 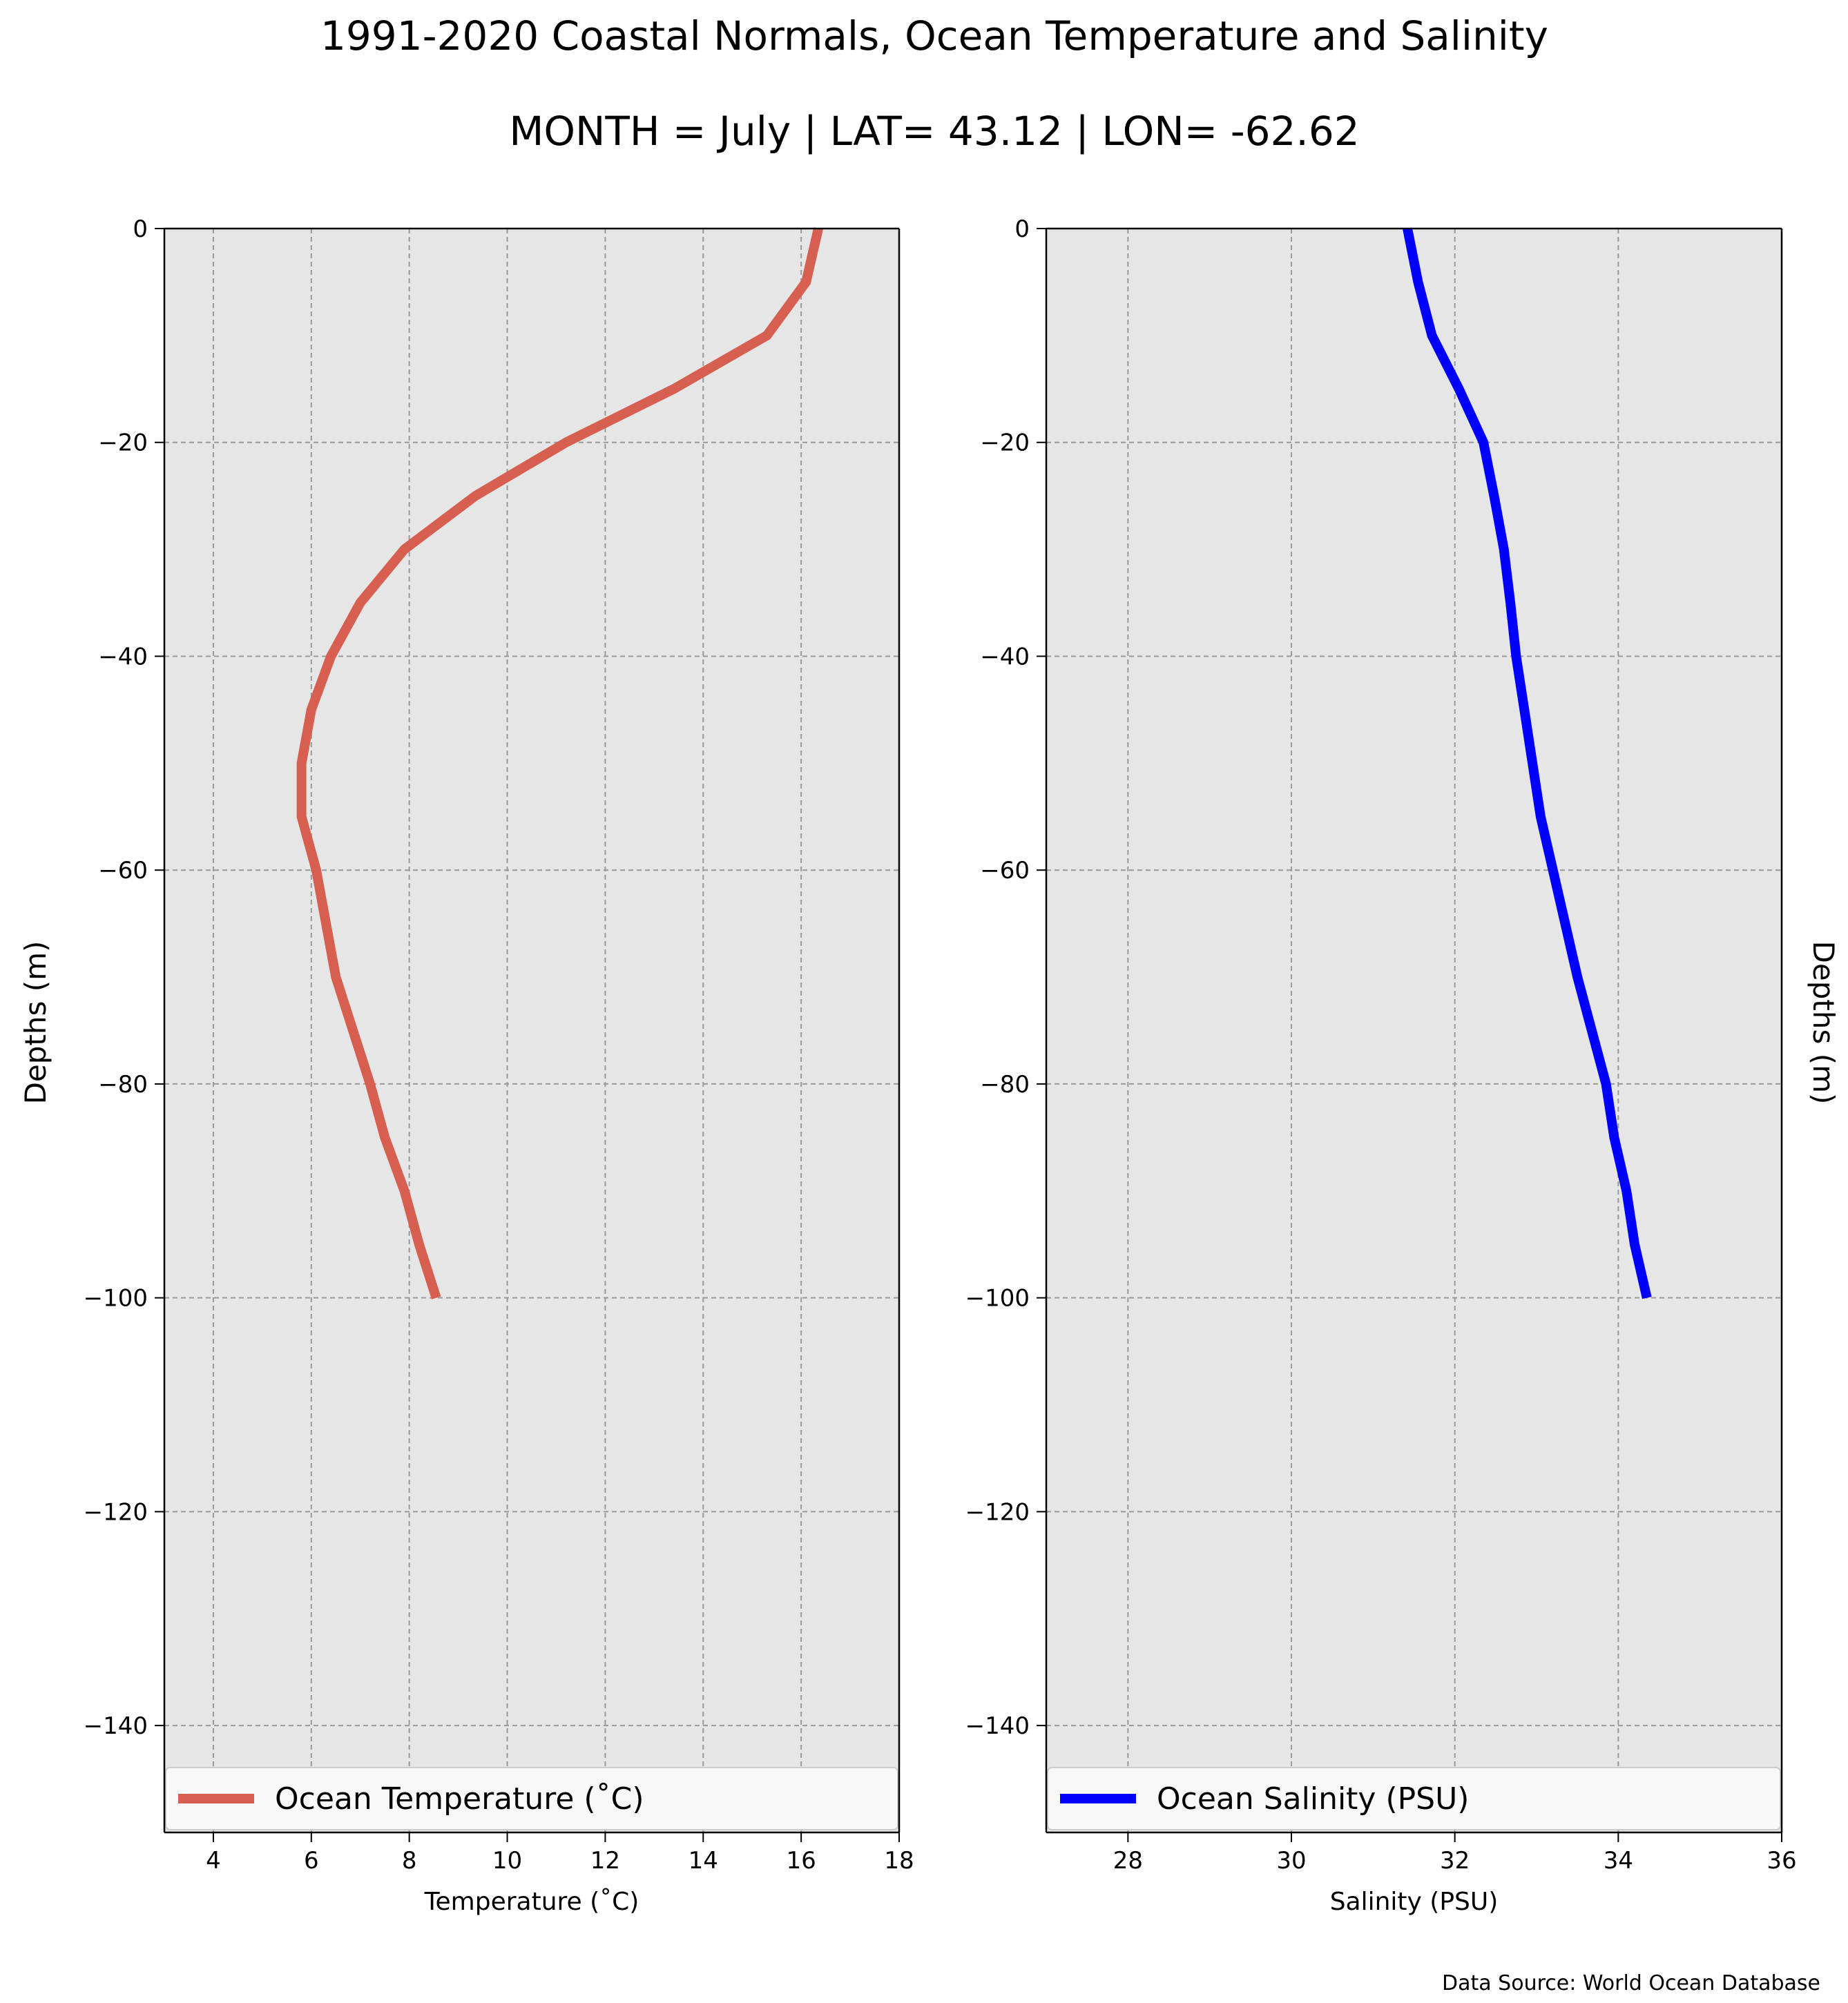 I want to click on temperature-ytick-label: −60, so click(x=123, y=871).